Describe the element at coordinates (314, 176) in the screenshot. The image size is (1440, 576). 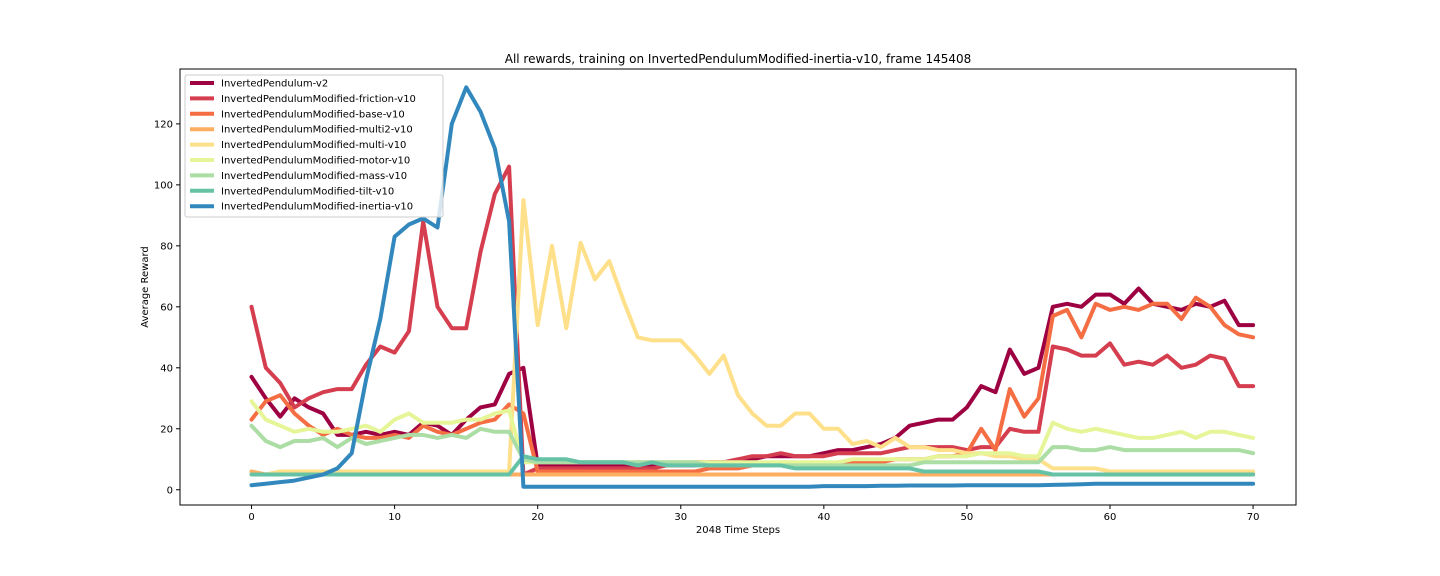
I see `legend-label: InvertedPendulumModified-mass-v10` at that location.